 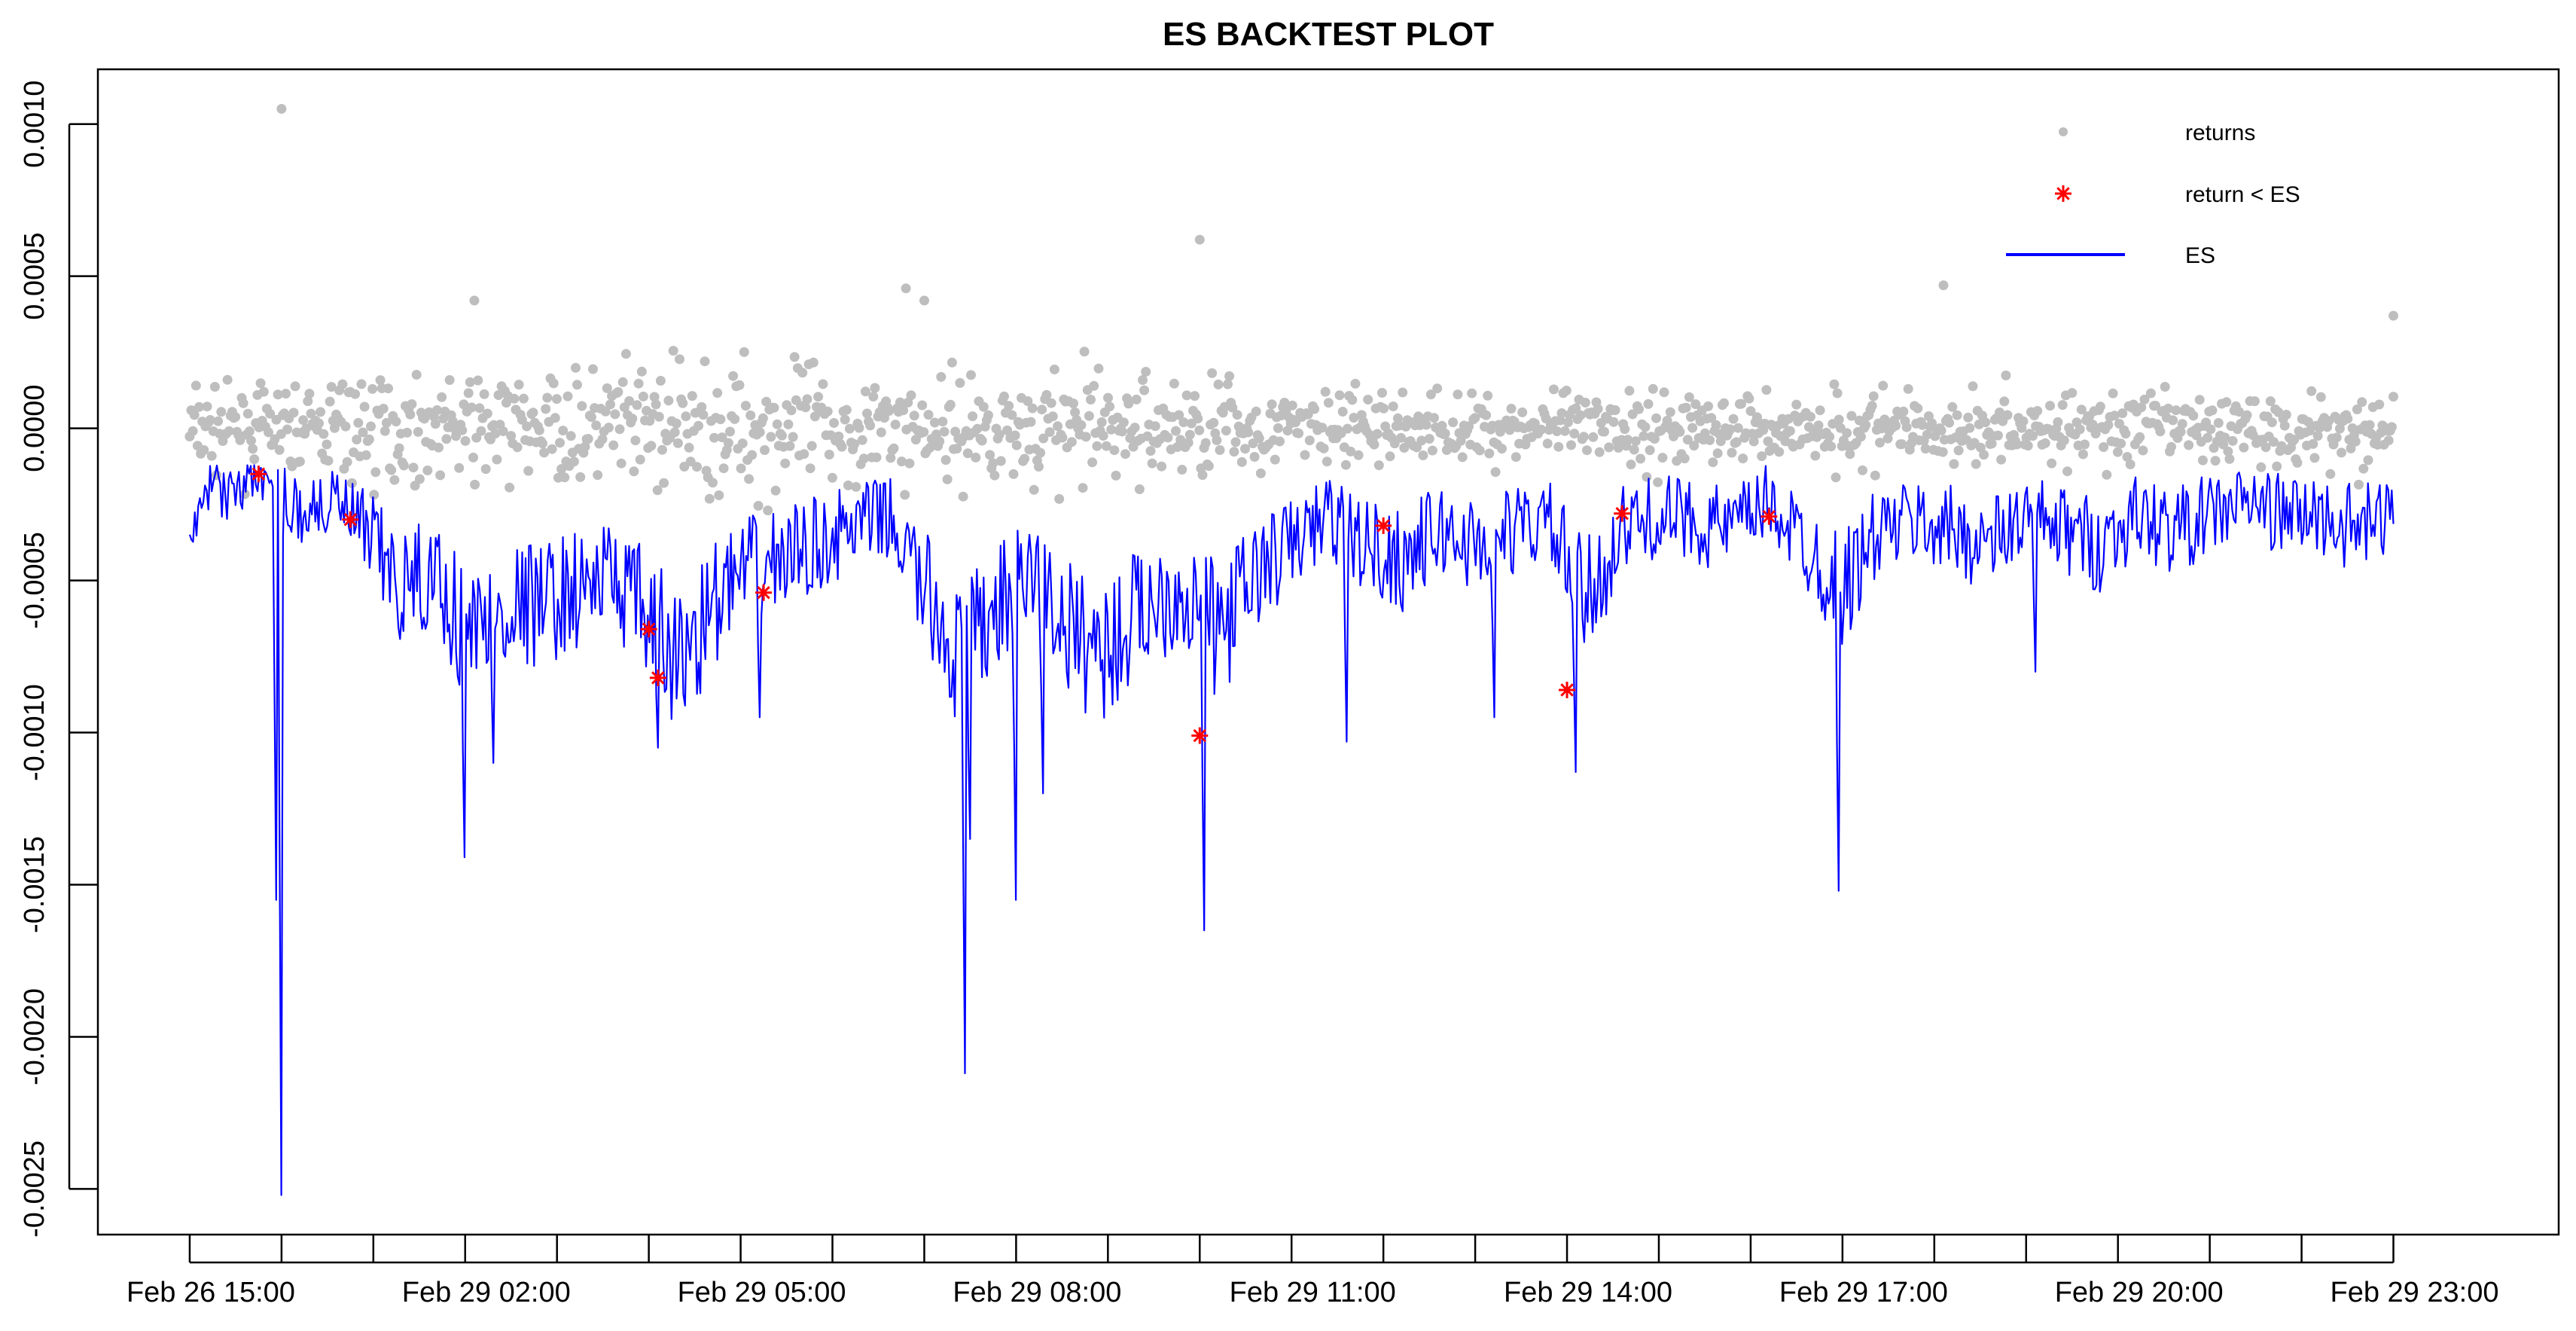 What do you see at coordinates (1313, 1292) in the screenshot?
I see `x-tick-label: Feb 29 11:00` at bounding box center [1313, 1292].